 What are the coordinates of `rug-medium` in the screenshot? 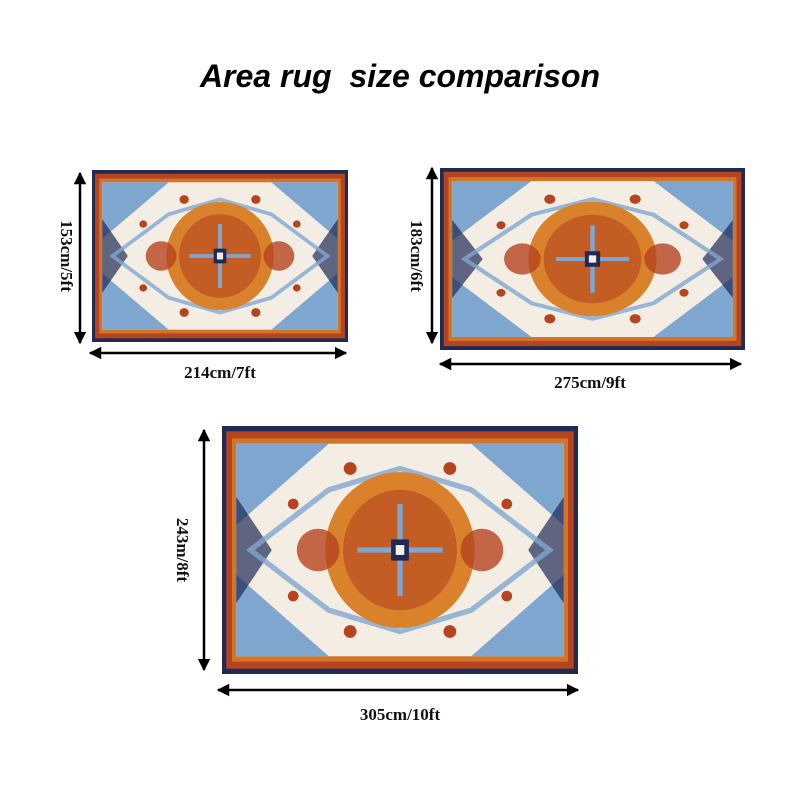 It's located at (592, 259).